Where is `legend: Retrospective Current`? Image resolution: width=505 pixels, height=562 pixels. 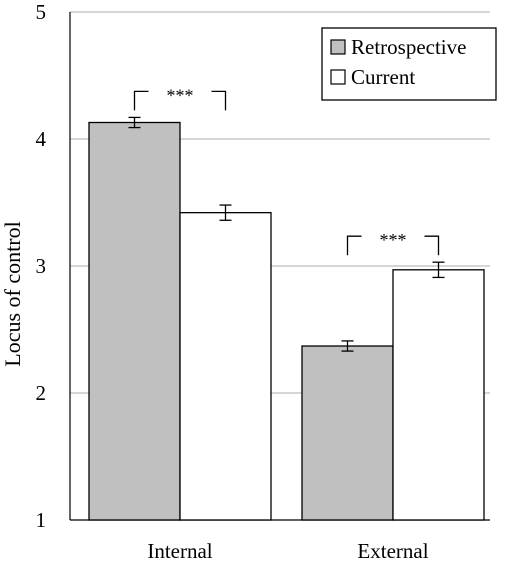 legend: Retrospective Current is located at coordinates (409, 64).